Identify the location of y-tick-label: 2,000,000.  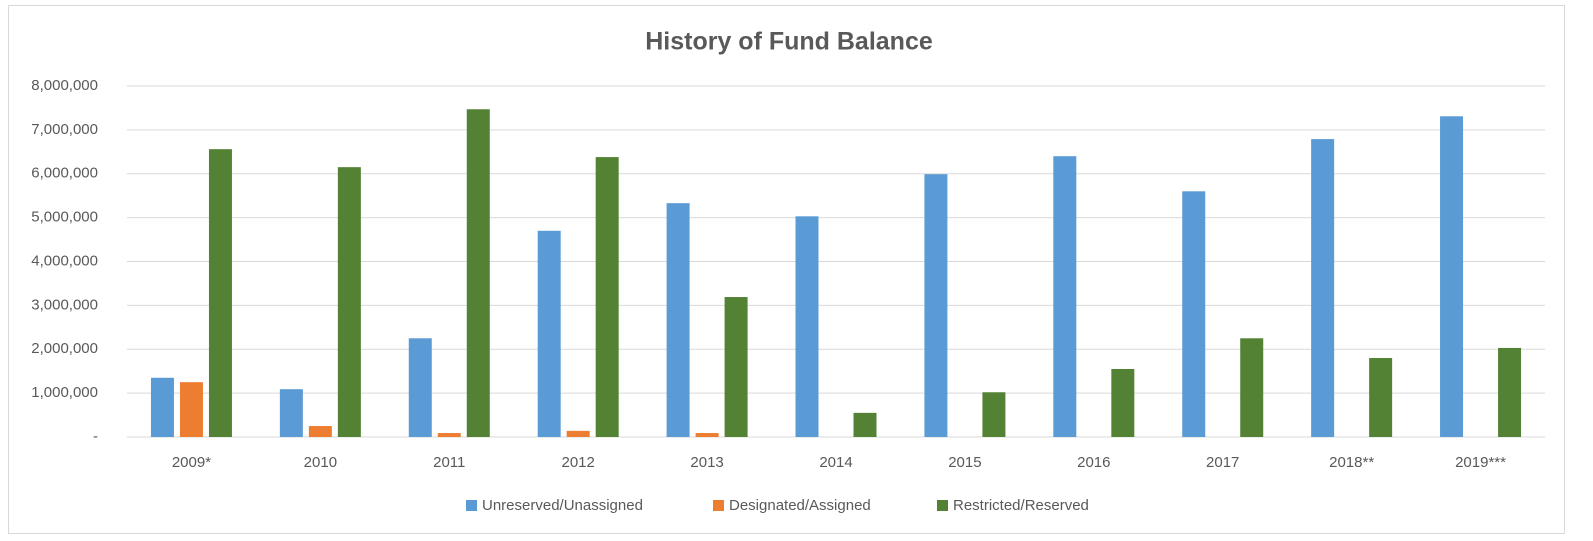
(64, 348).